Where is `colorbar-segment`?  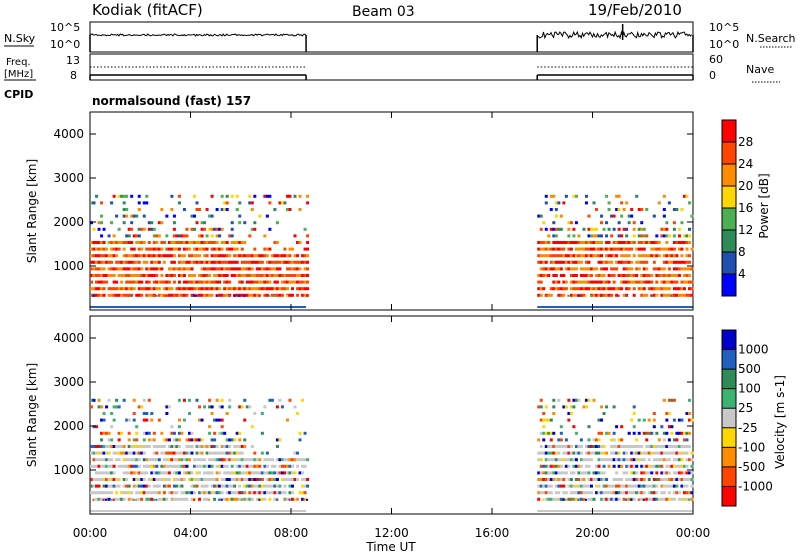 colorbar-segment is located at coordinates (729, 131).